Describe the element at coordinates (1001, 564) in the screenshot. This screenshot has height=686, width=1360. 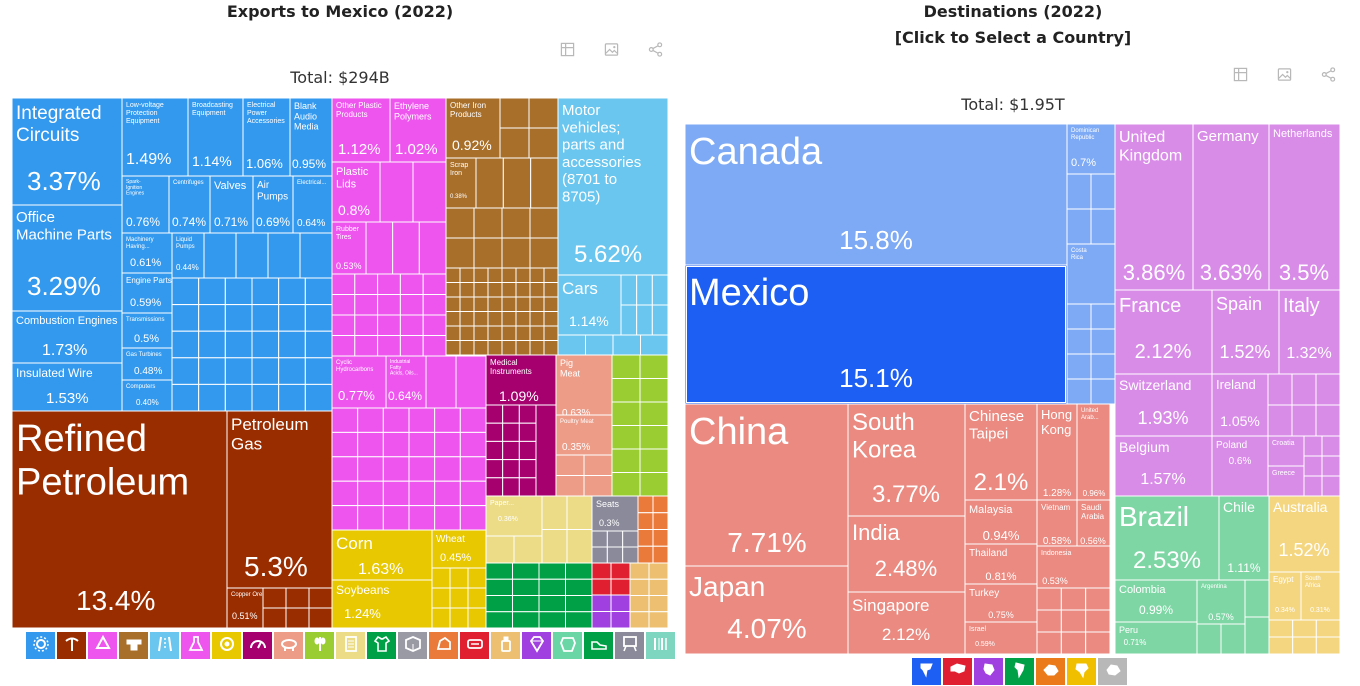
I see `tile-thailand` at that location.